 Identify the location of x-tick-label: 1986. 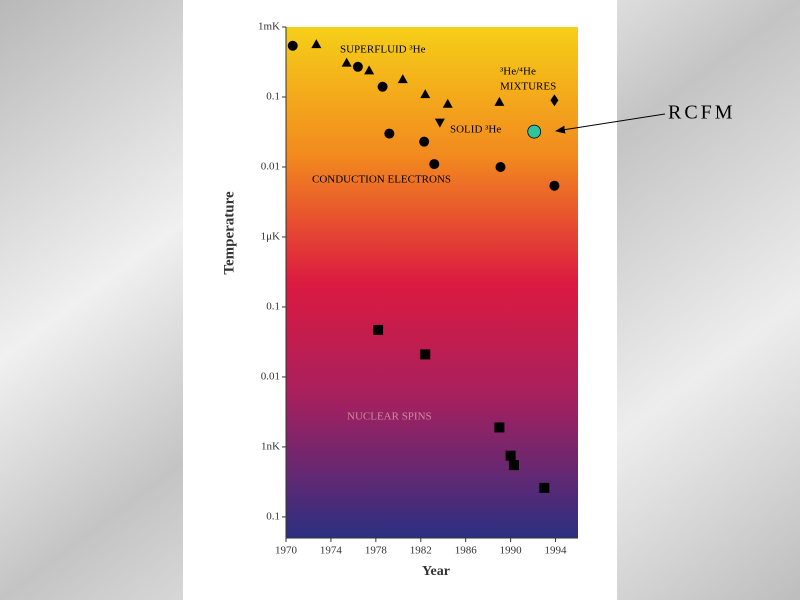
(466, 551).